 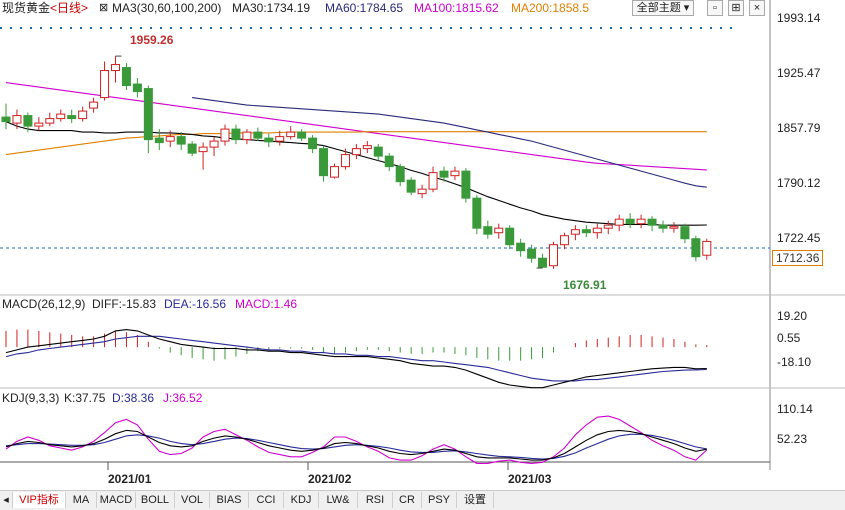 What do you see at coordinates (356, 358) in the screenshot?
I see `macd-dea-line` at bounding box center [356, 358].